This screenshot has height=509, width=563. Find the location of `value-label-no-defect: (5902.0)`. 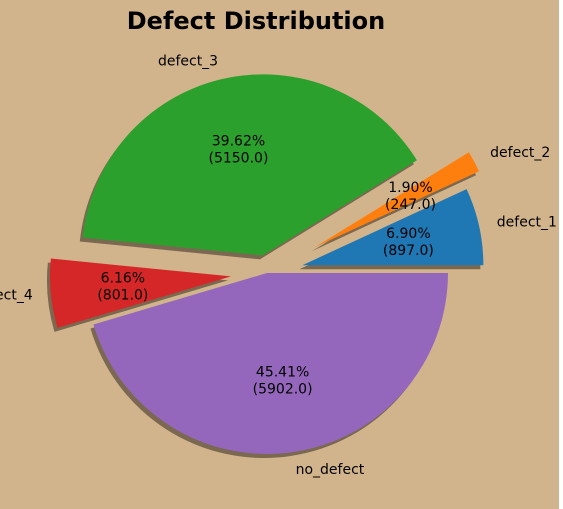

value-label-no-defect: (5902.0) is located at coordinates (283, 389).